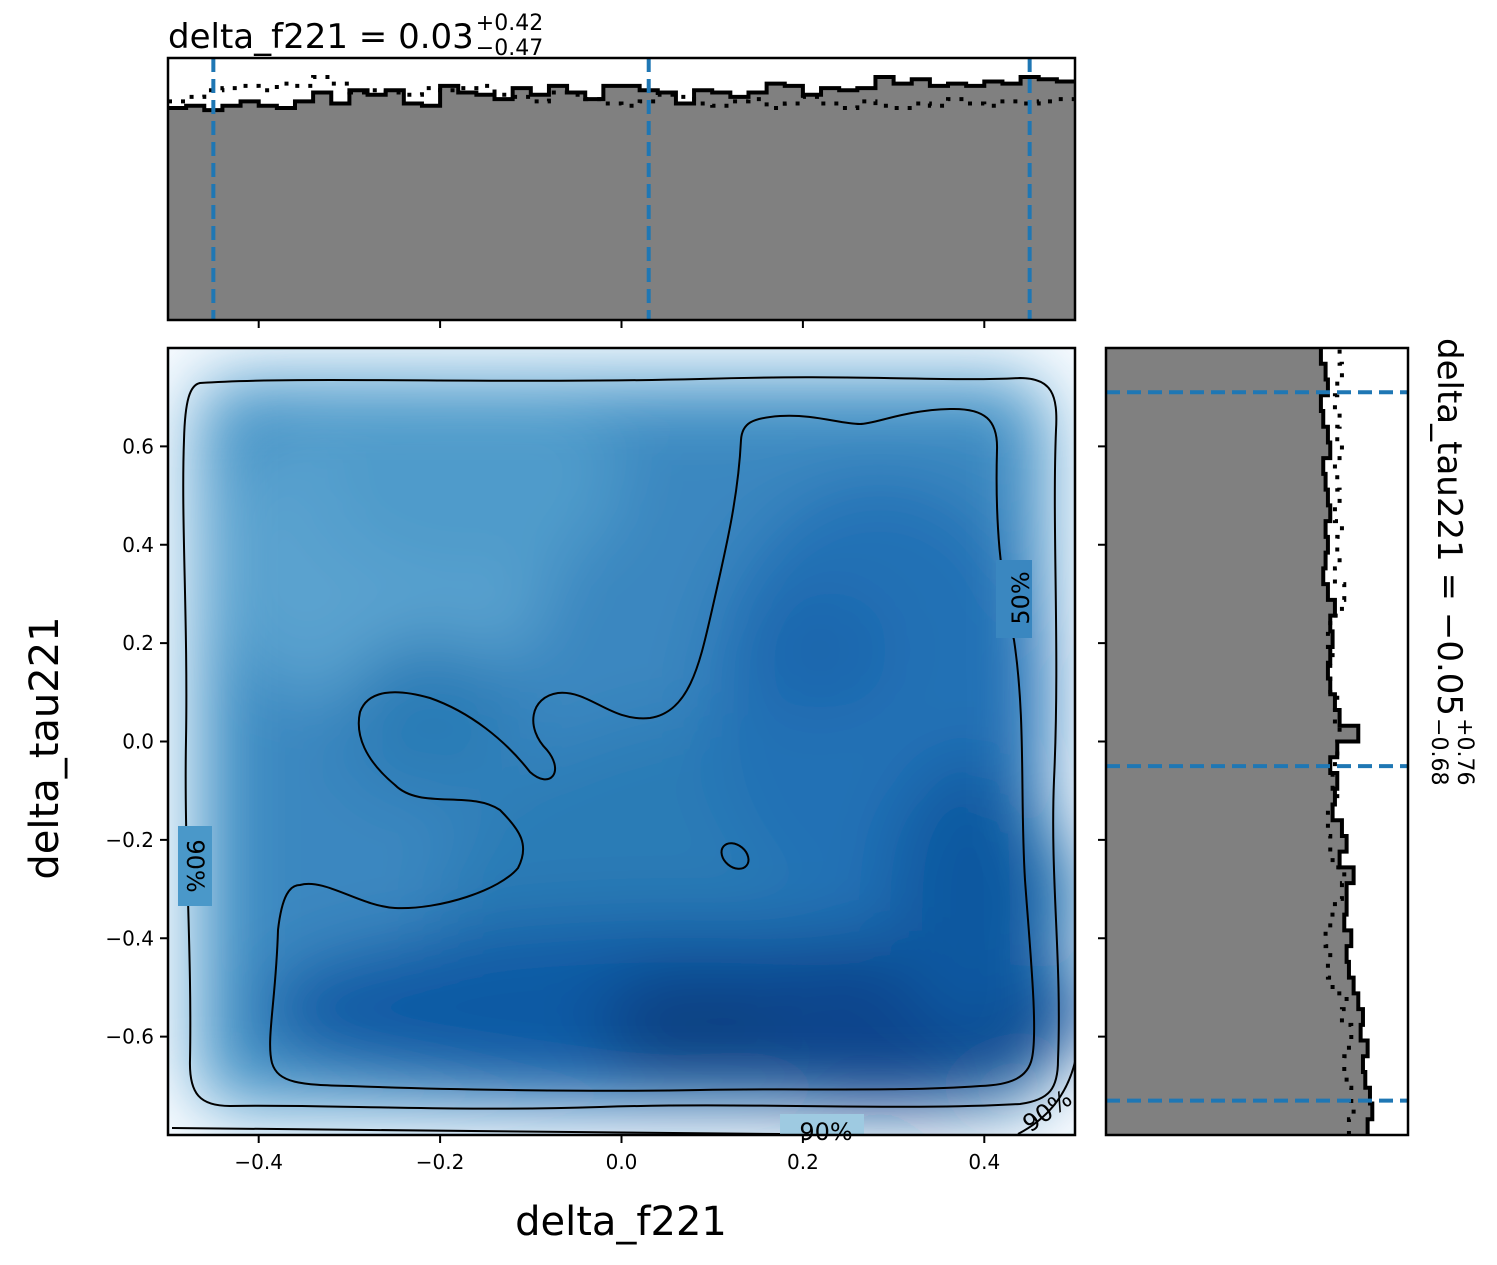 The height and width of the screenshot is (1265, 1497). I want to click on right-posterior-outline, so click(1346, 741).